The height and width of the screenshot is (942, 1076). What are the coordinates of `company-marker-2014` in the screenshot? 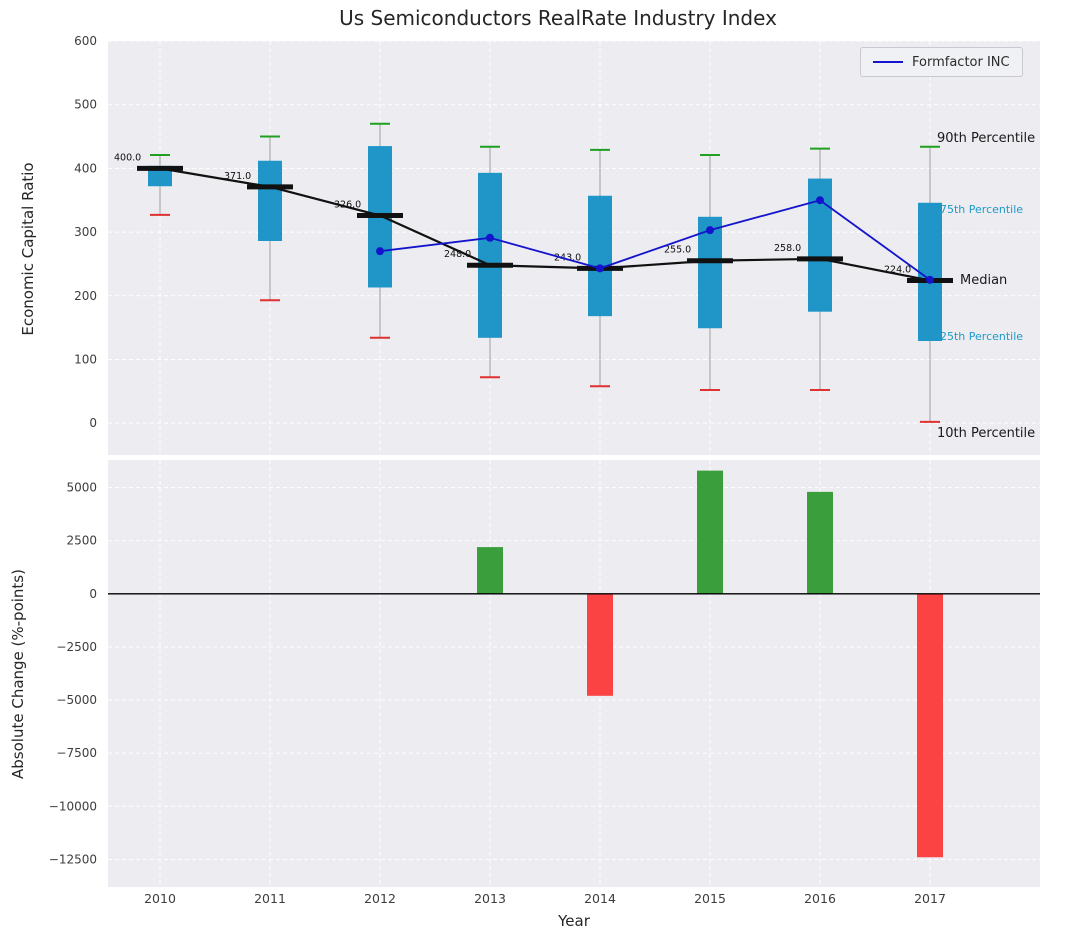 It's located at (600, 268).